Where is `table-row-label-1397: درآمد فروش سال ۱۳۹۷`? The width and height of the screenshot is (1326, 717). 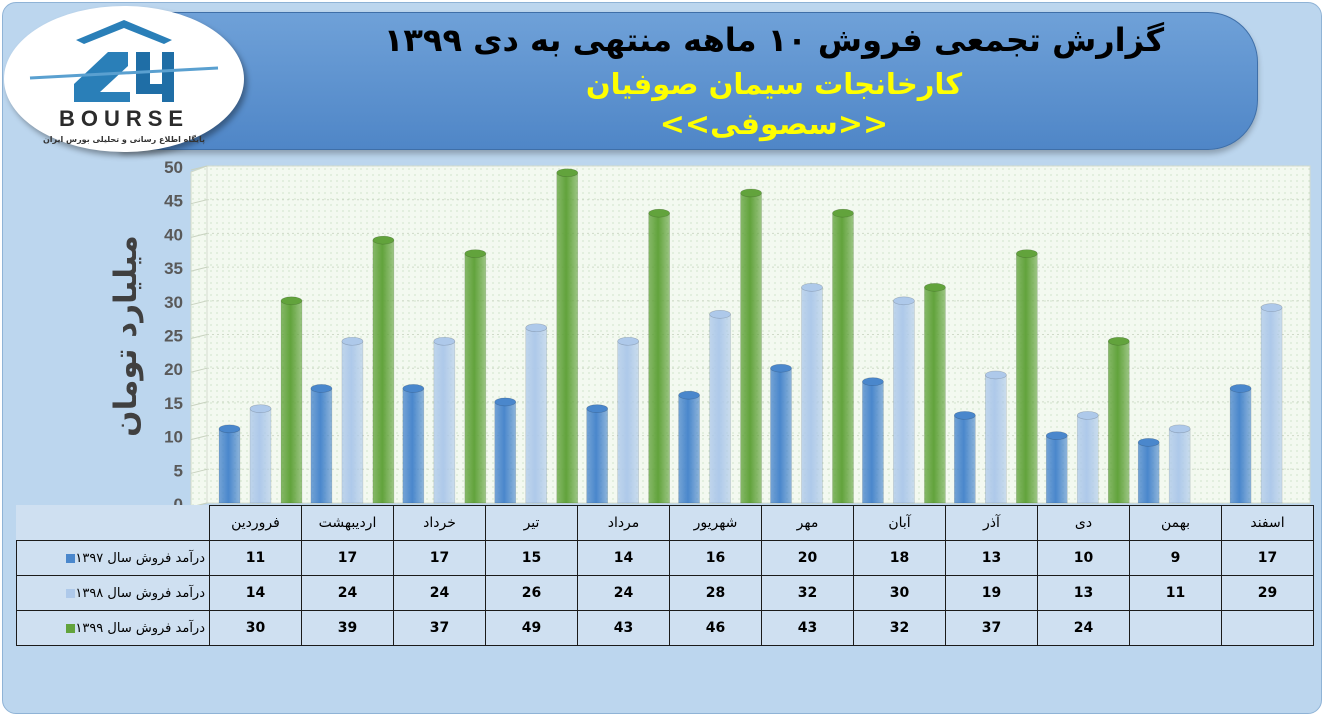
table-row-label-1397: درآمد فروش سال ۱۳۹۷ is located at coordinates (113, 558).